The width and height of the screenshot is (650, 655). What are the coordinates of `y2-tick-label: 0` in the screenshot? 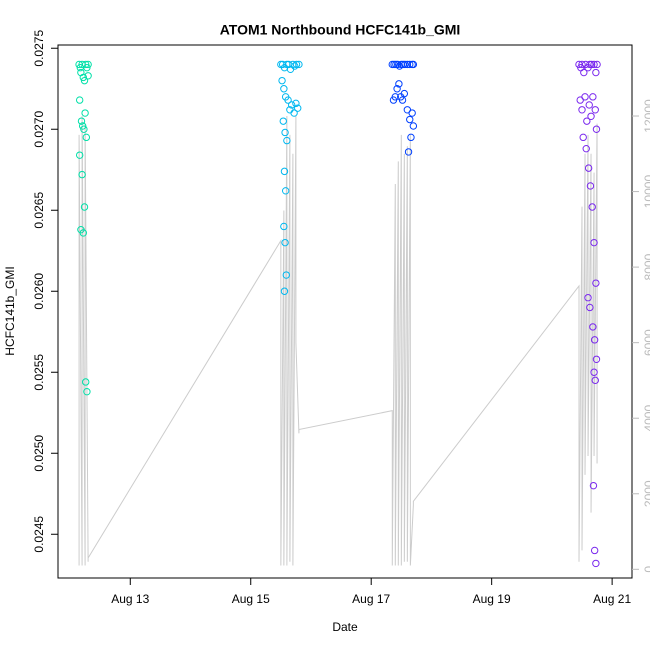 It's located at (646, 569).